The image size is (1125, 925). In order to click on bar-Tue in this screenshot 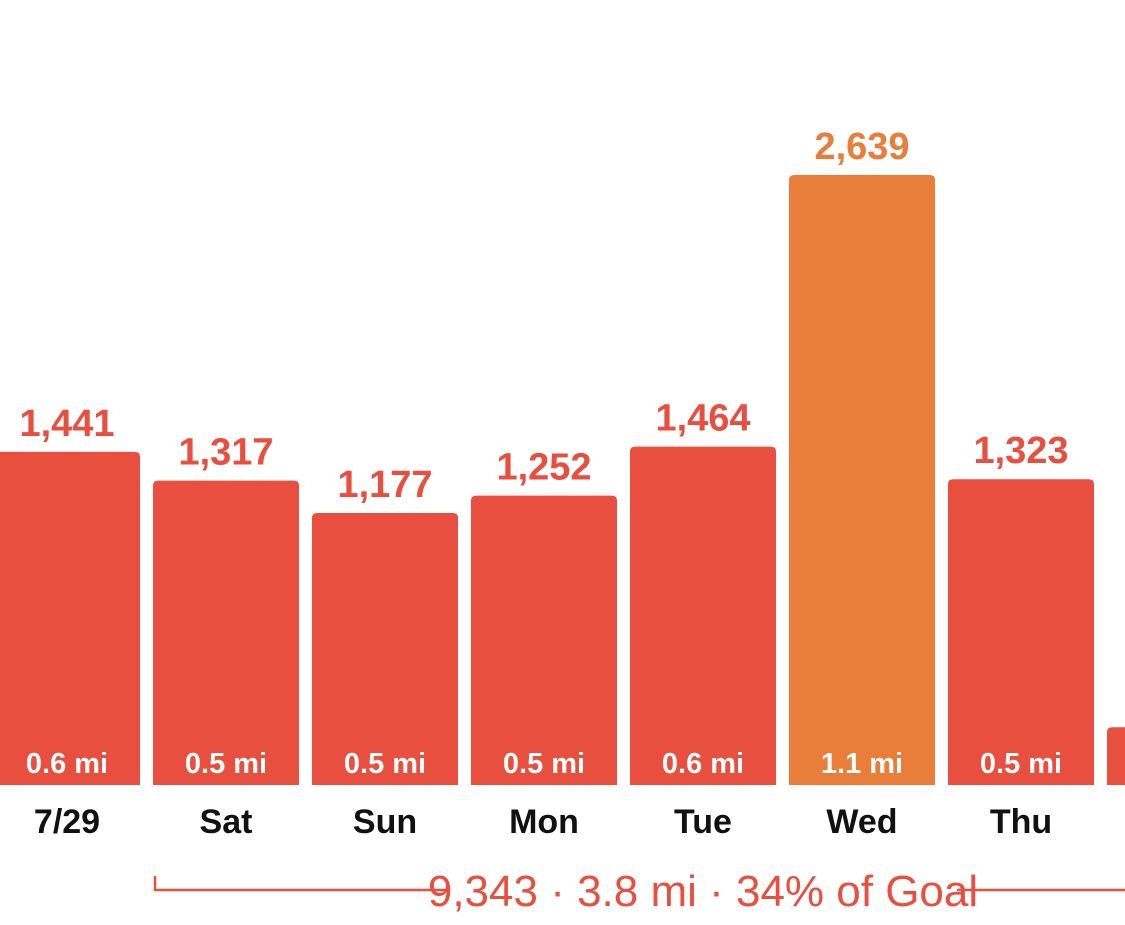, I will do `click(703, 615)`.